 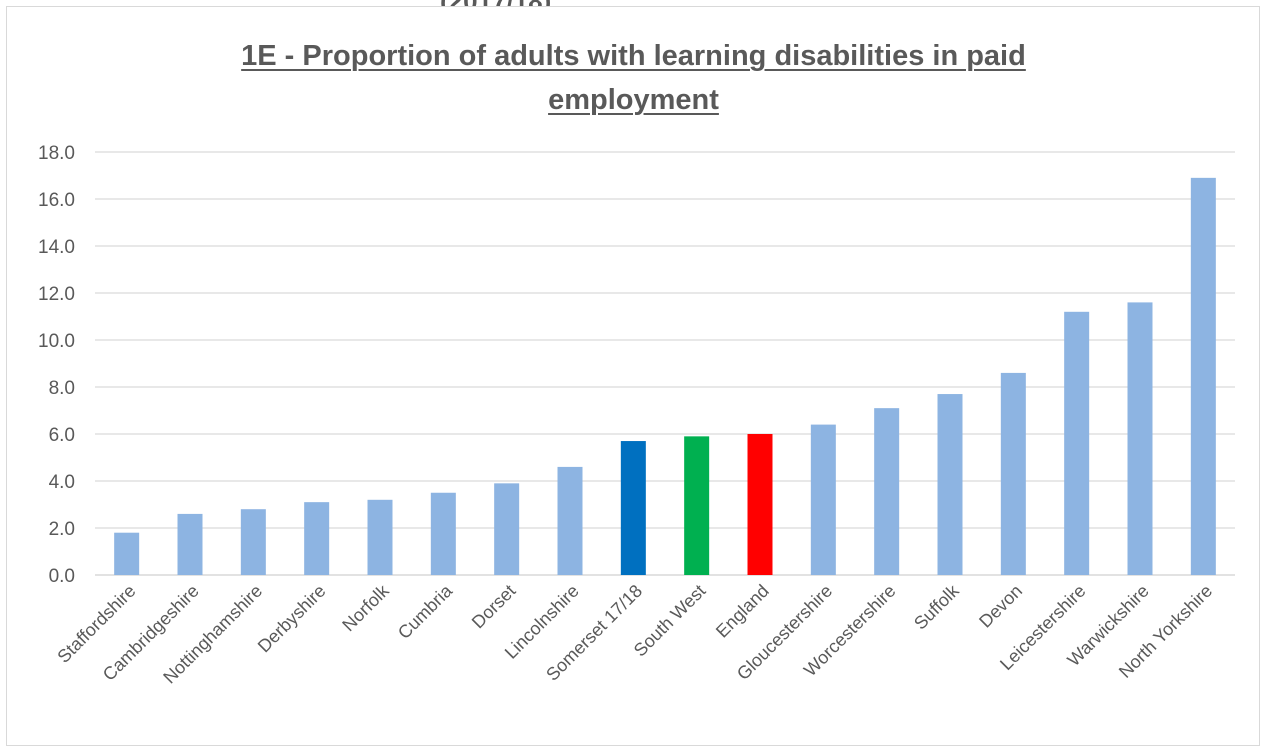 I want to click on y-tick-label: 4.0, so click(x=62, y=482).